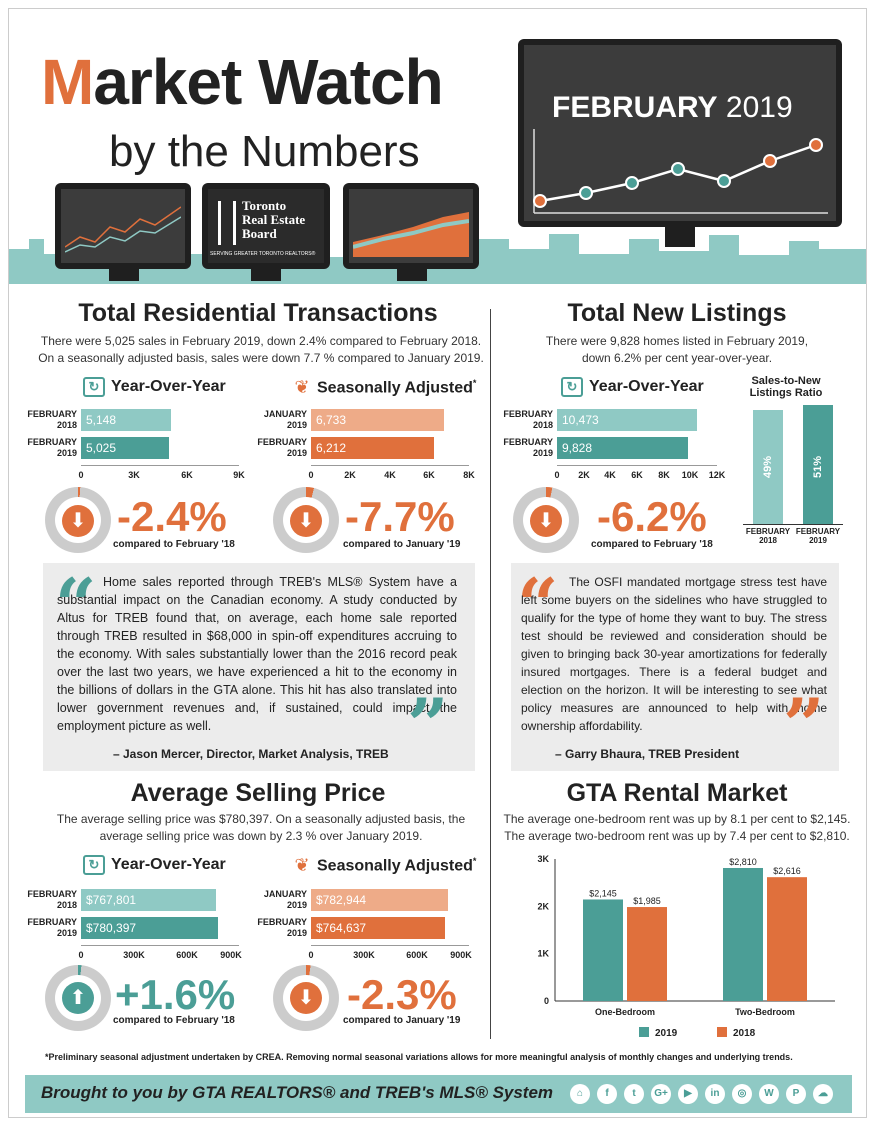  Describe the element at coordinates (644, 1032) in the screenshot. I see `legend-swatch-2019` at that location.